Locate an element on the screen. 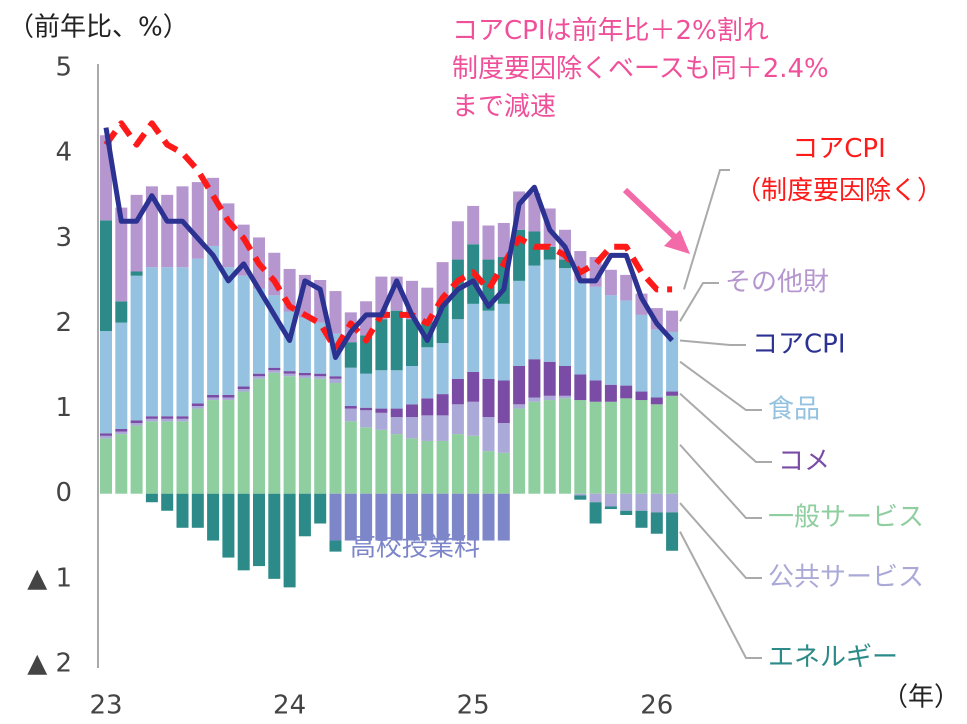  legend-label: その他財 is located at coordinates (777, 283).